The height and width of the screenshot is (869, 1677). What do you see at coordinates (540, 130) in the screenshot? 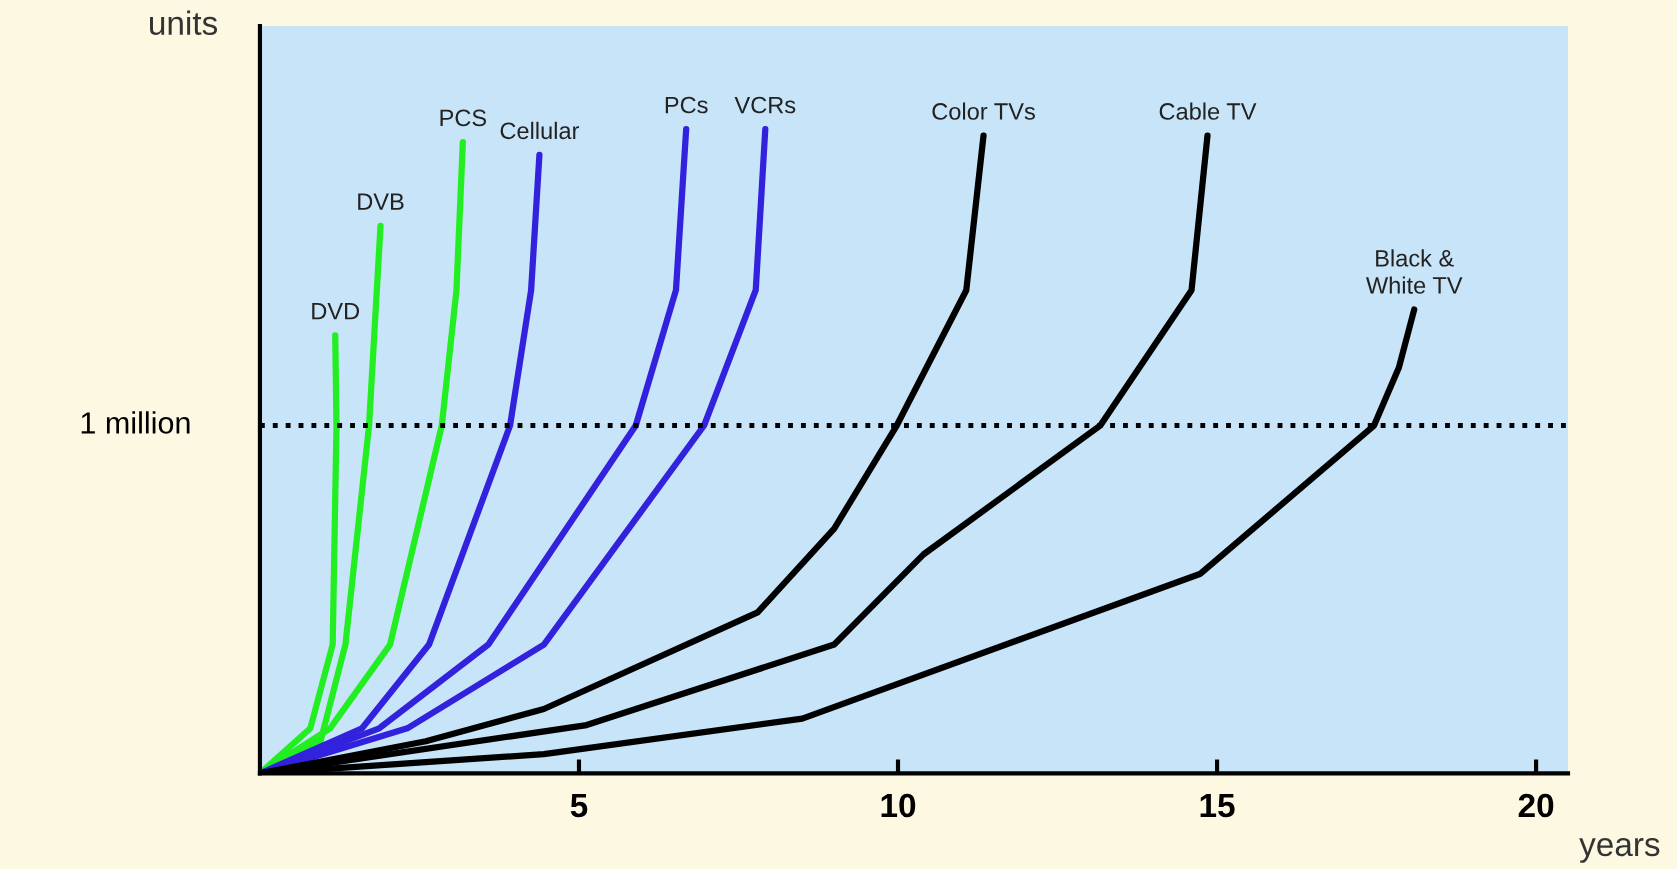
I see `series-label: Cellular` at bounding box center [540, 130].